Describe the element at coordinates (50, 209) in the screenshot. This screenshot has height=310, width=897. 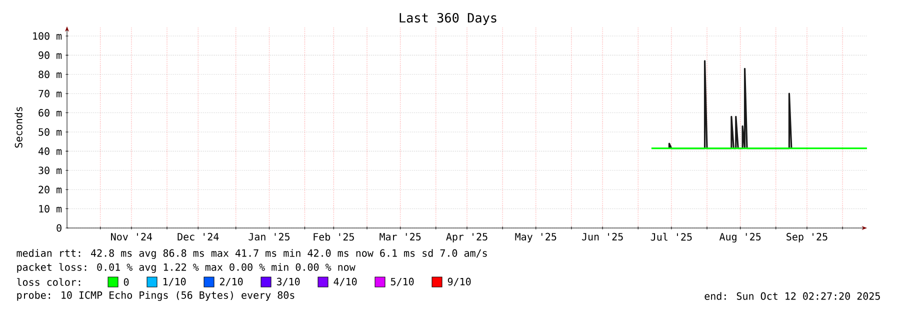
I see `y-tick-label: 10 m` at that location.